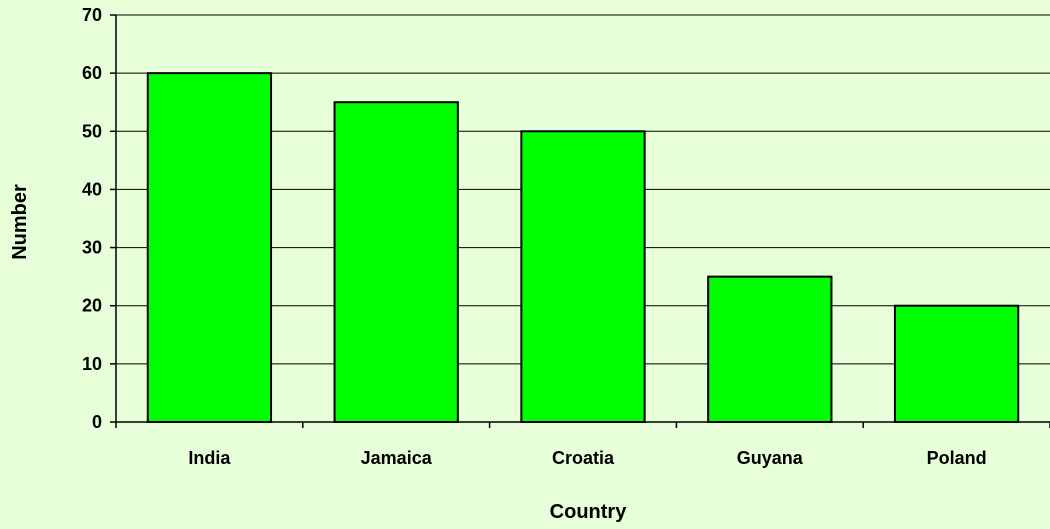  What do you see at coordinates (770, 458) in the screenshot?
I see `x-tick-label: Guyana` at bounding box center [770, 458].